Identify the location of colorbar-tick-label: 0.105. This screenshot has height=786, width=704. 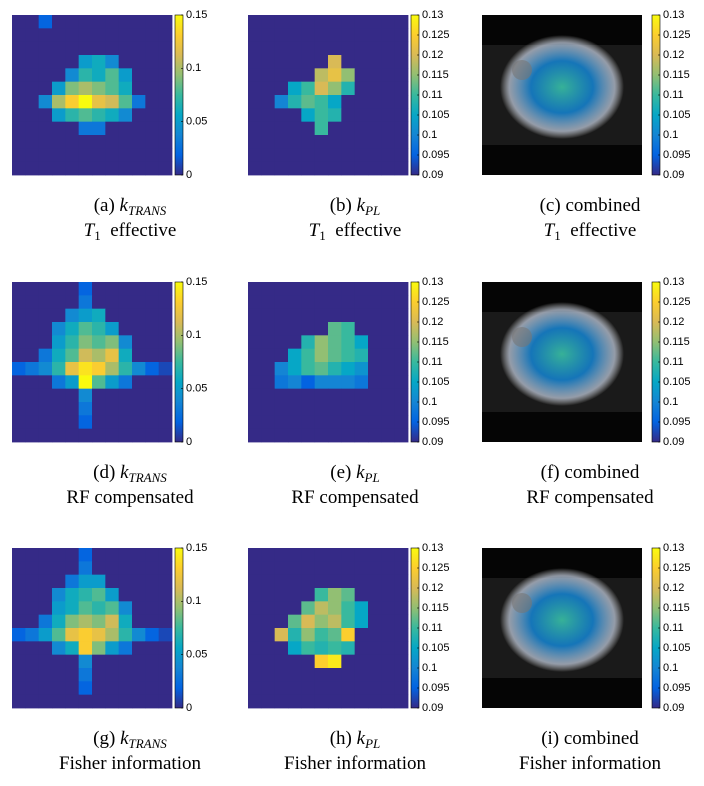
(677, 115).